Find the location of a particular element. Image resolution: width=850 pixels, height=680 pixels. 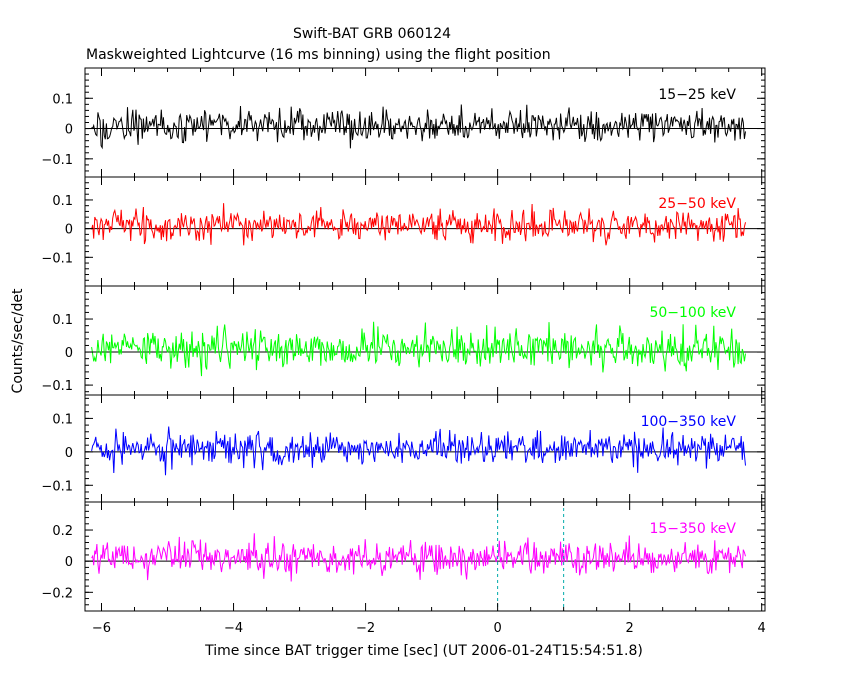

x-tick-label: 2 is located at coordinates (630, 628).